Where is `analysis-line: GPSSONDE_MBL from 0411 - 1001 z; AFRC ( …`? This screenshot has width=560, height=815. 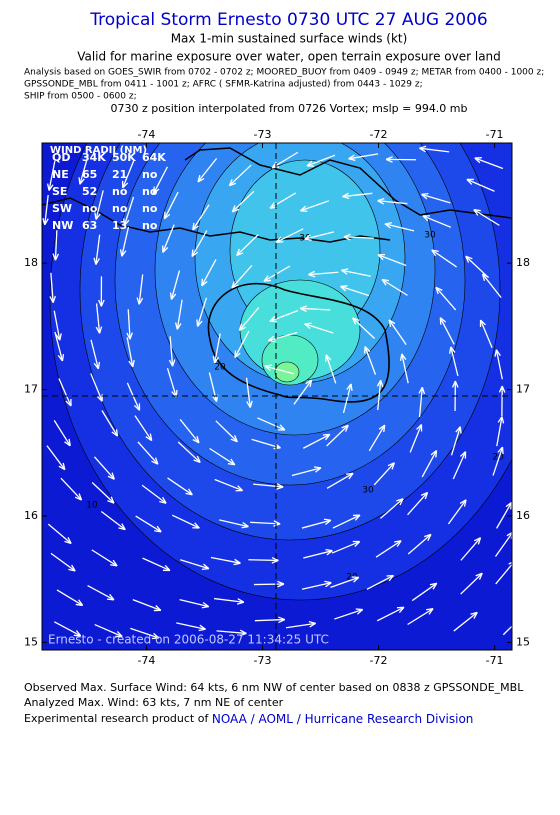 analysis-line: GPSSONDE_MBL from 0411 - 1001 z; AFRC ( … is located at coordinates (223, 85).